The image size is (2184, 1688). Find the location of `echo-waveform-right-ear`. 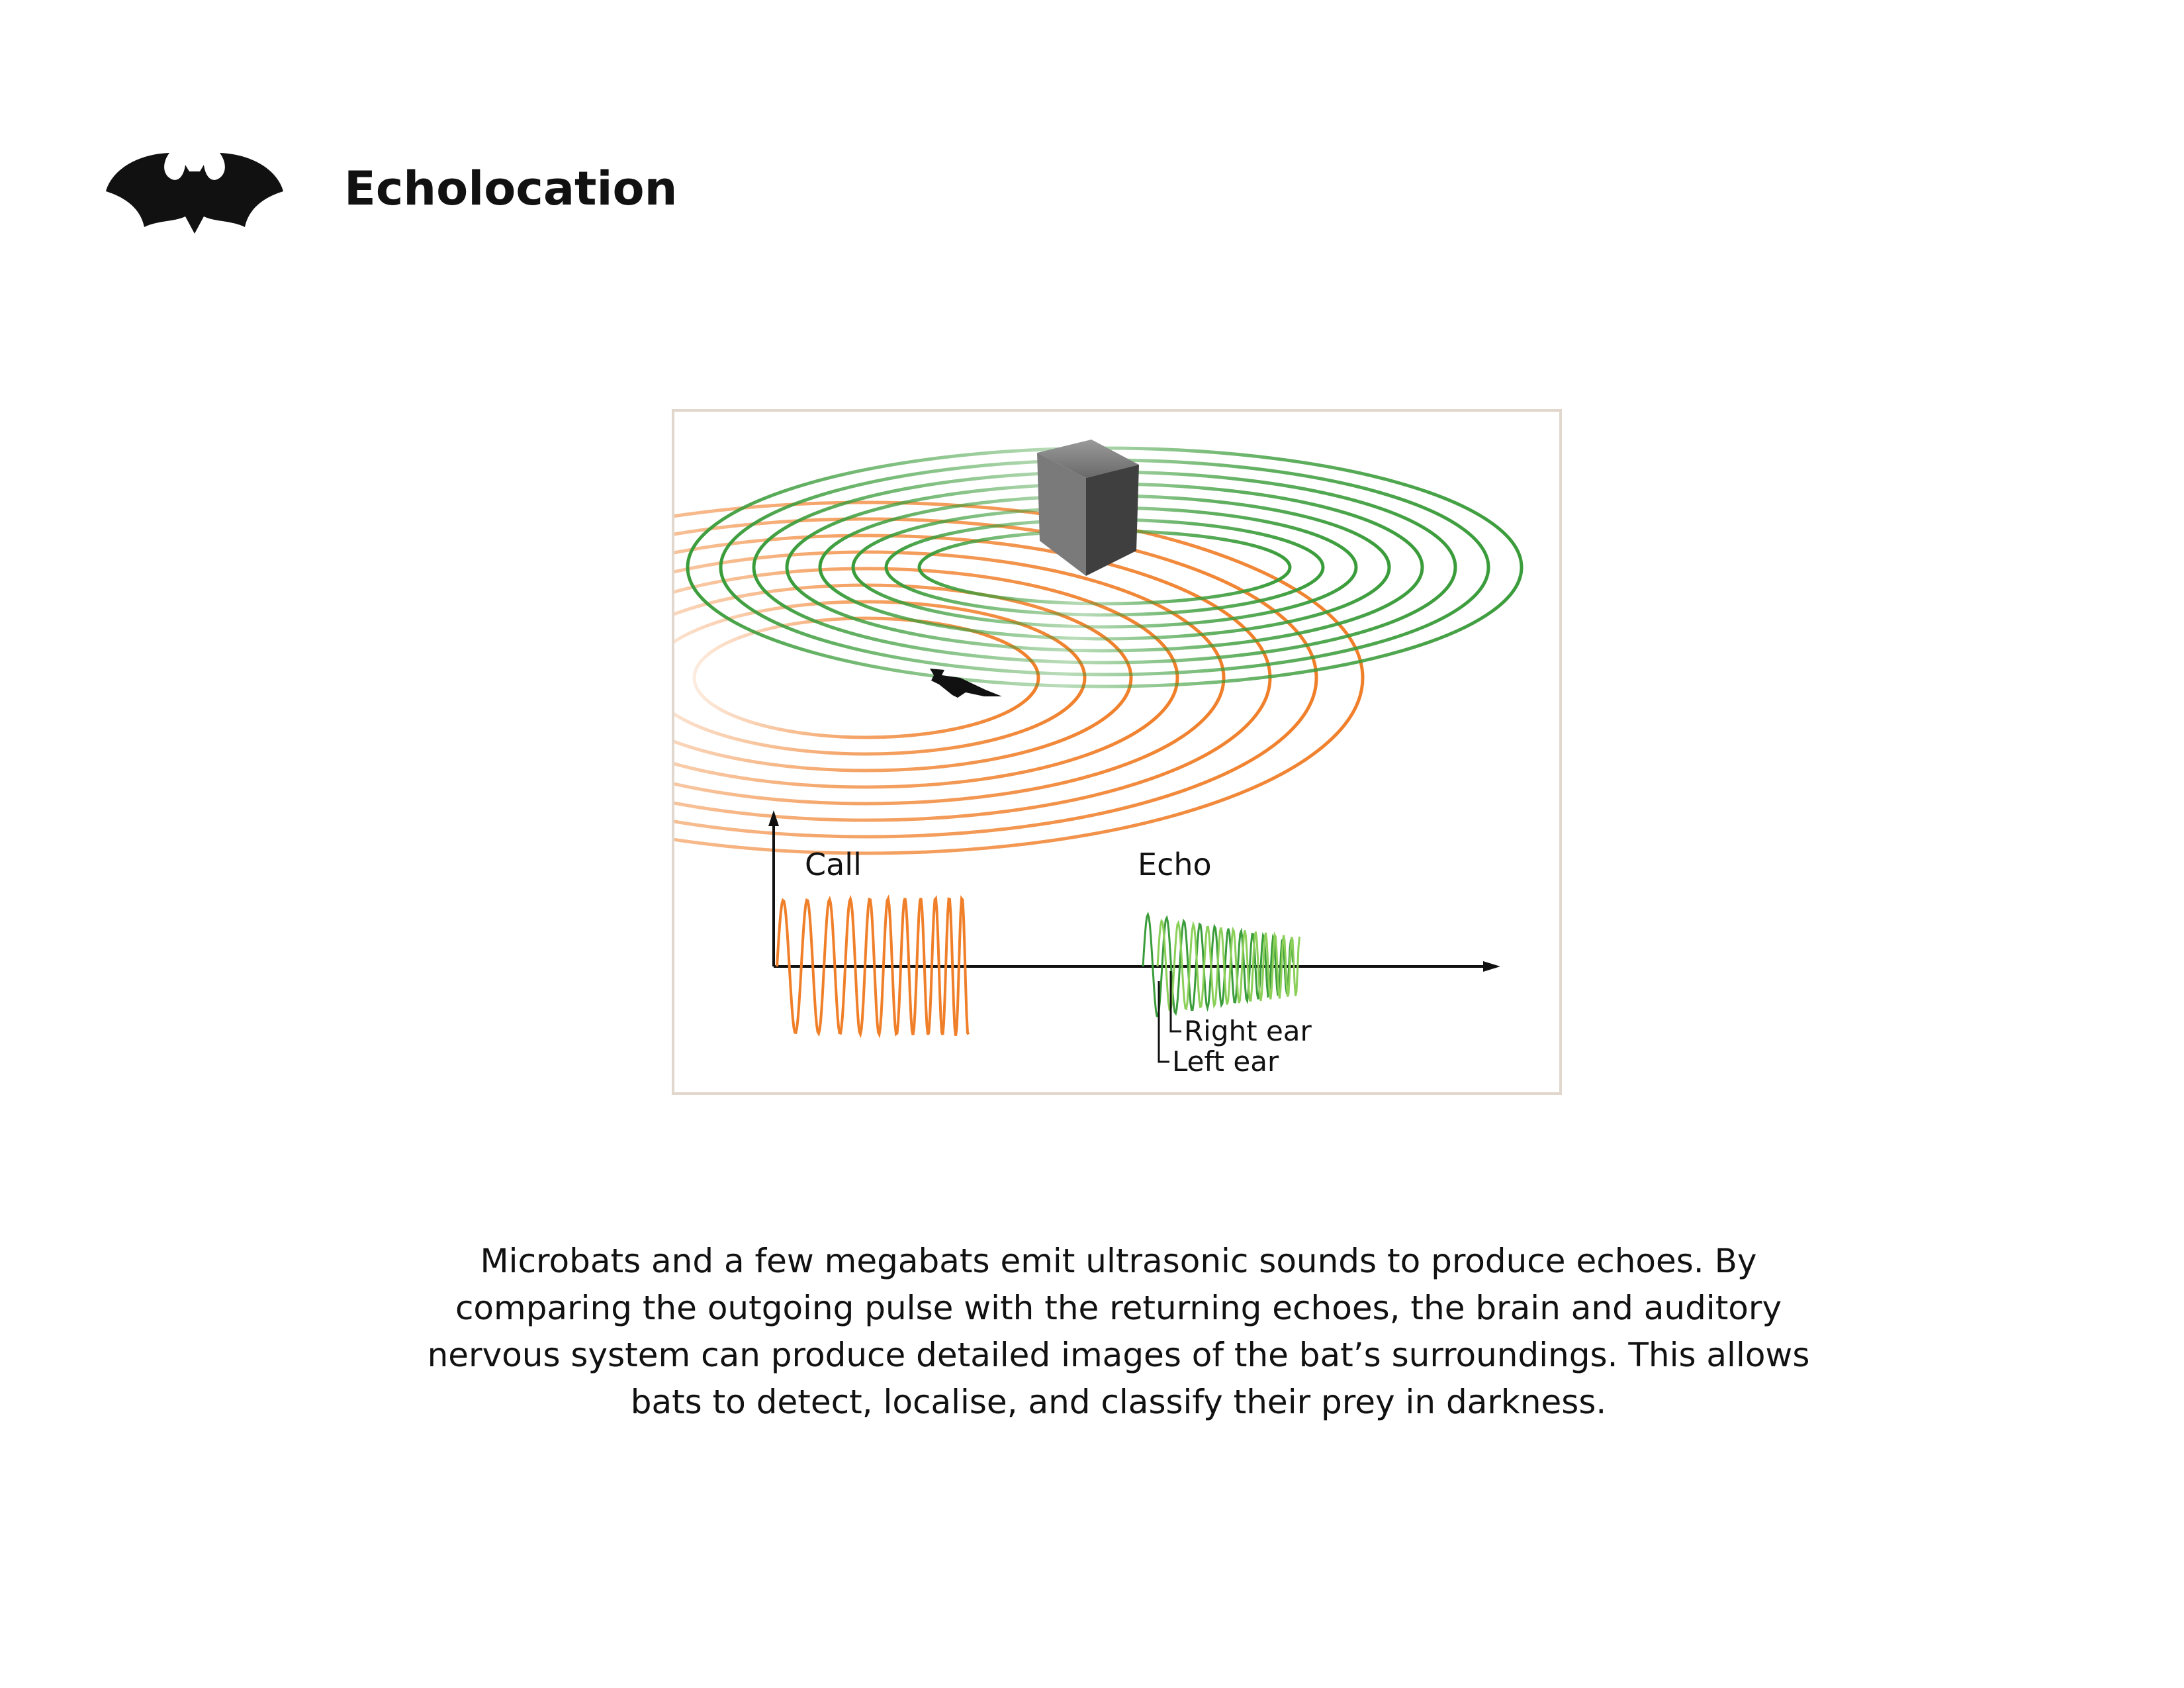

echo-waveform-right-ear is located at coordinates (1228, 965).